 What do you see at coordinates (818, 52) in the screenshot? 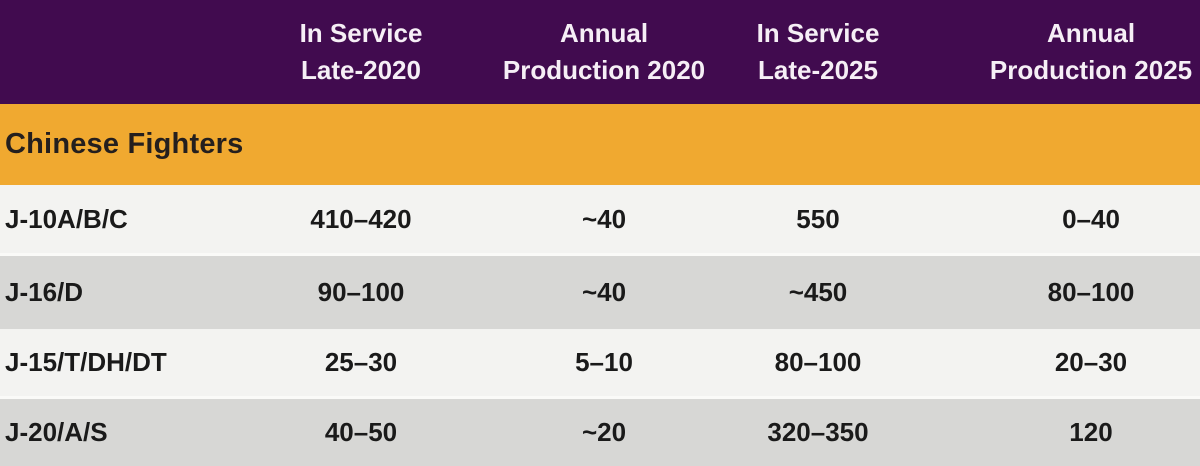
I see `header-in-service-2025: In Service Late-2025` at bounding box center [818, 52].